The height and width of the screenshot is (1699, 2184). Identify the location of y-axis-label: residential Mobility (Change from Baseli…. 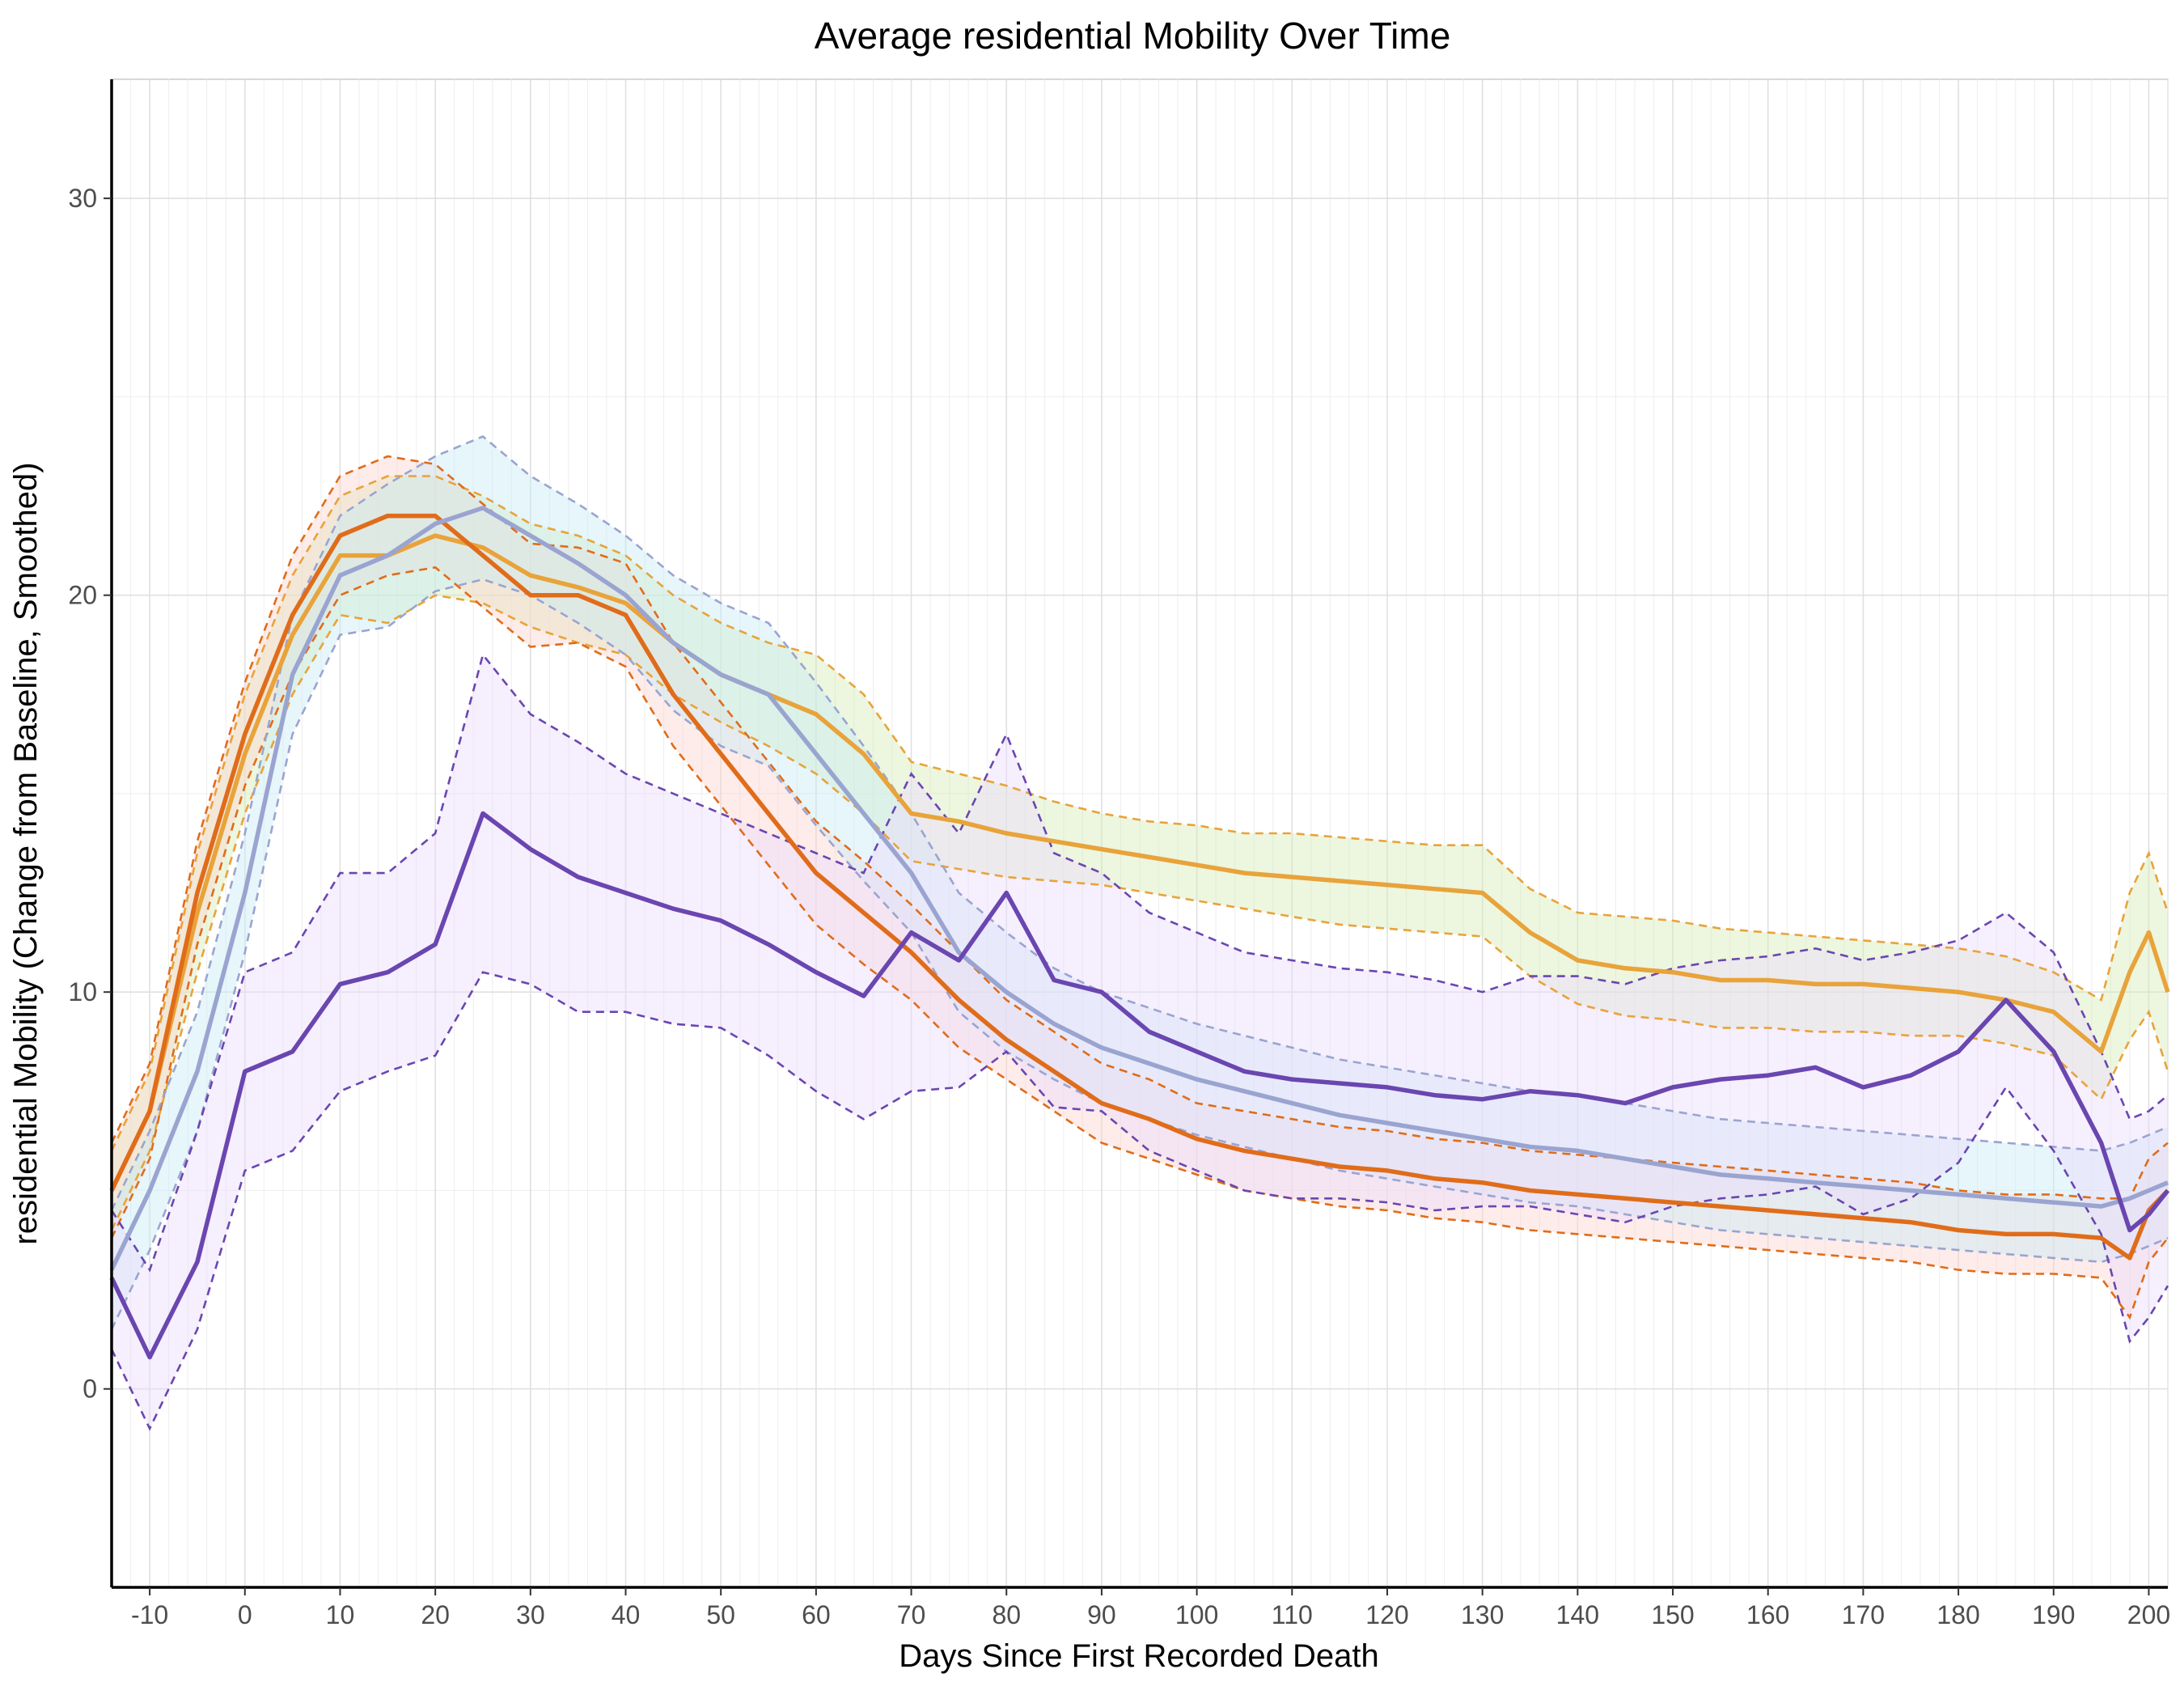
(26, 853).